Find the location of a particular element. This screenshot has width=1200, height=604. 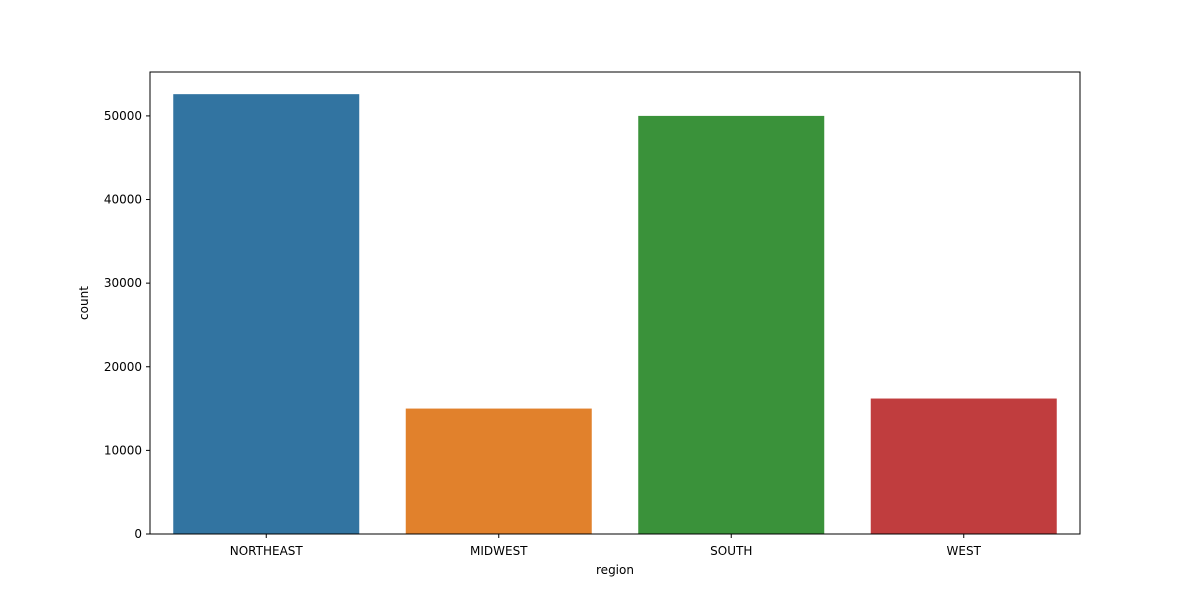

y-tick-label: 40000 is located at coordinates (123, 200).